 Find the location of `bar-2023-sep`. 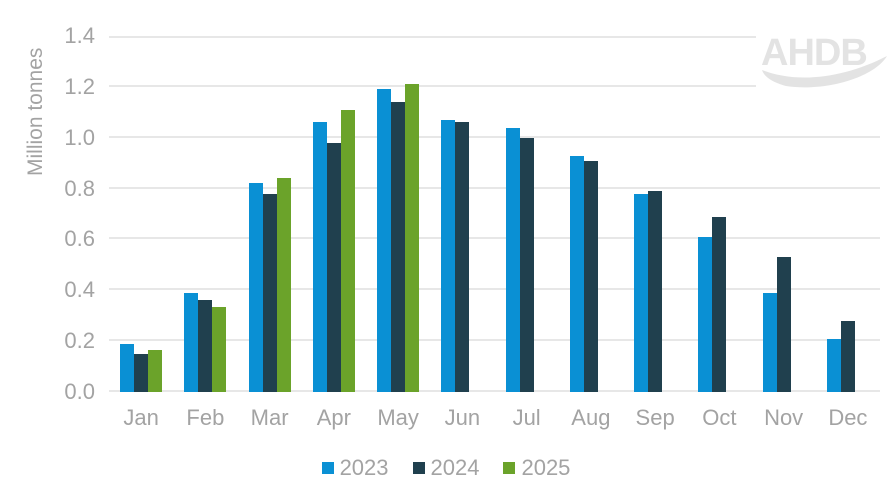

bar-2023-sep is located at coordinates (641, 293).